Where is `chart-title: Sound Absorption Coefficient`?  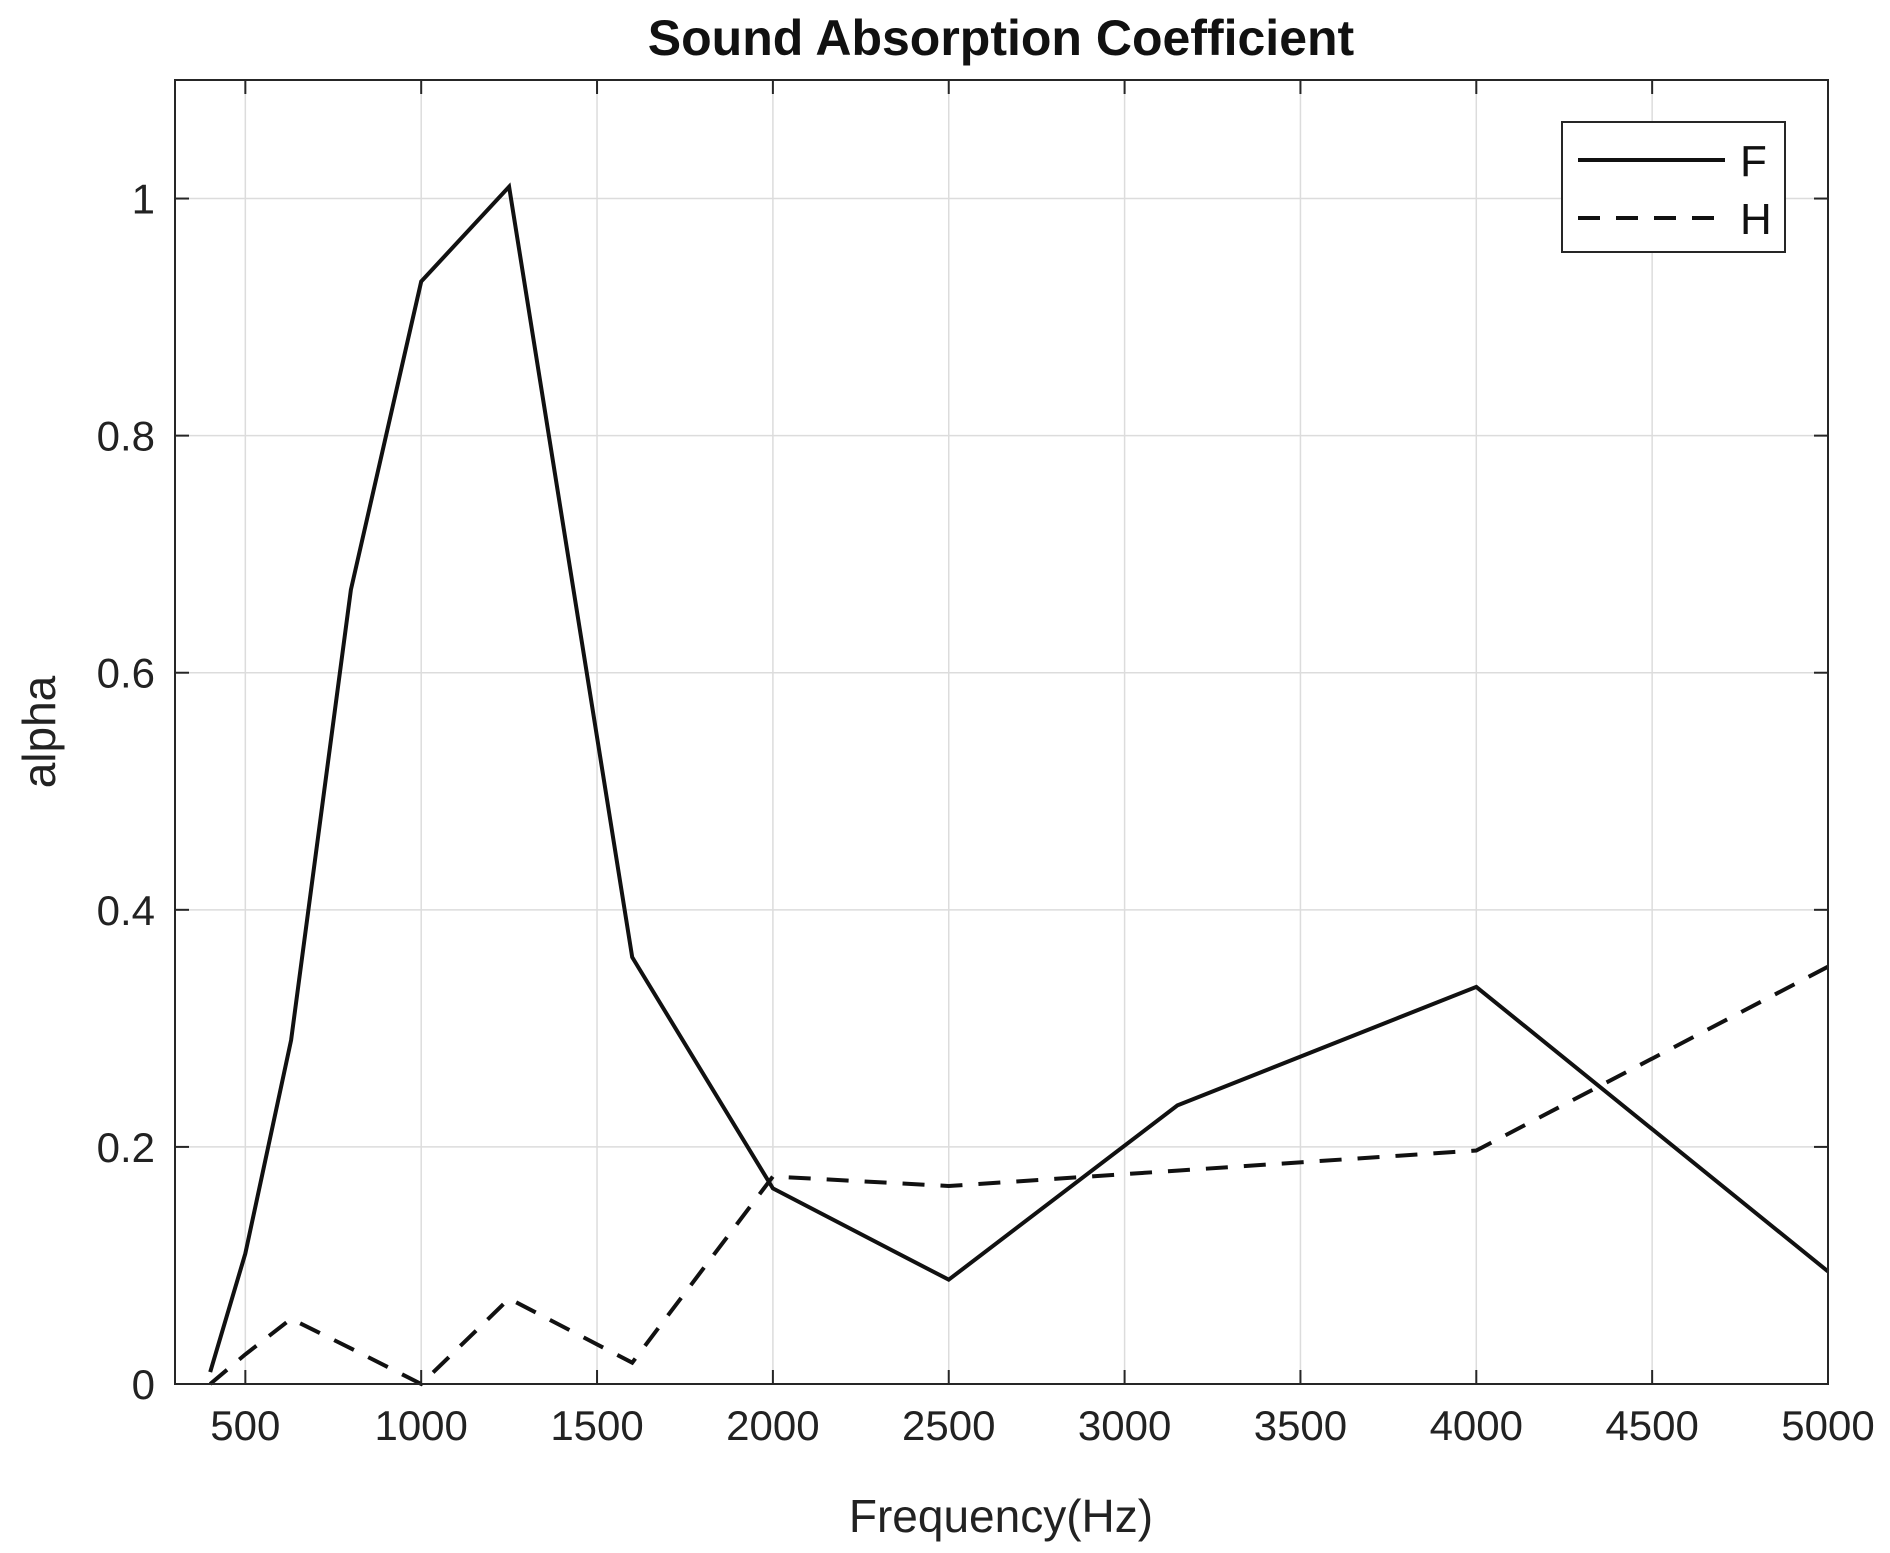 chart-title: Sound Absorption Coefficient is located at coordinates (1001, 38).